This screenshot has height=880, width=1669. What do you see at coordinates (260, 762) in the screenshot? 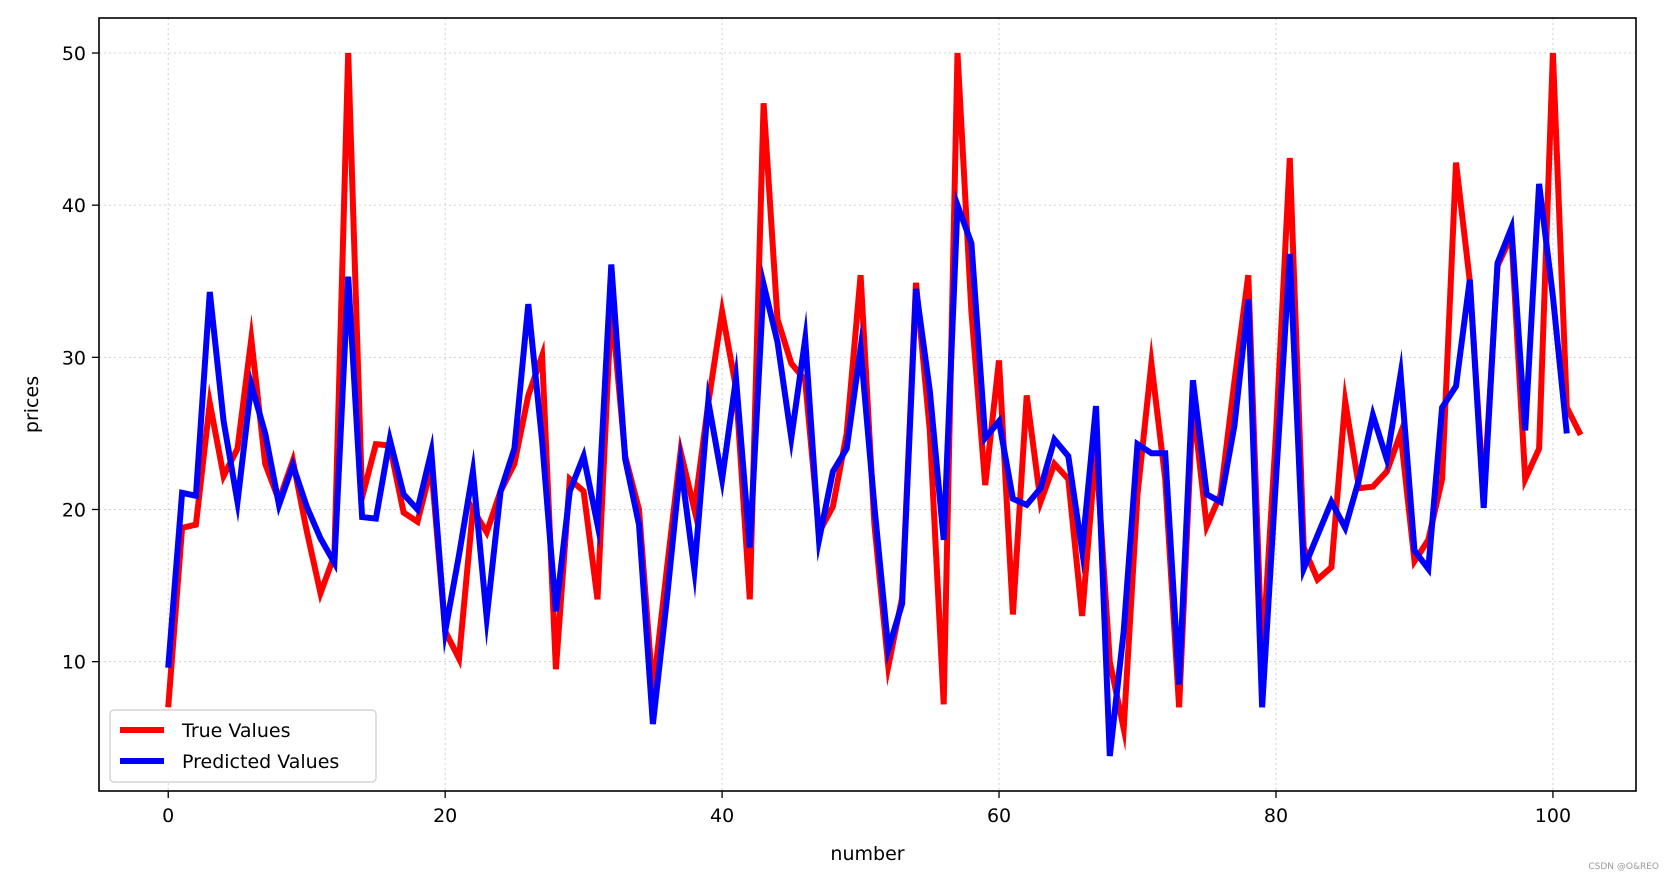
I see `legend-label: Predicted Values` at bounding box center [260, 762].